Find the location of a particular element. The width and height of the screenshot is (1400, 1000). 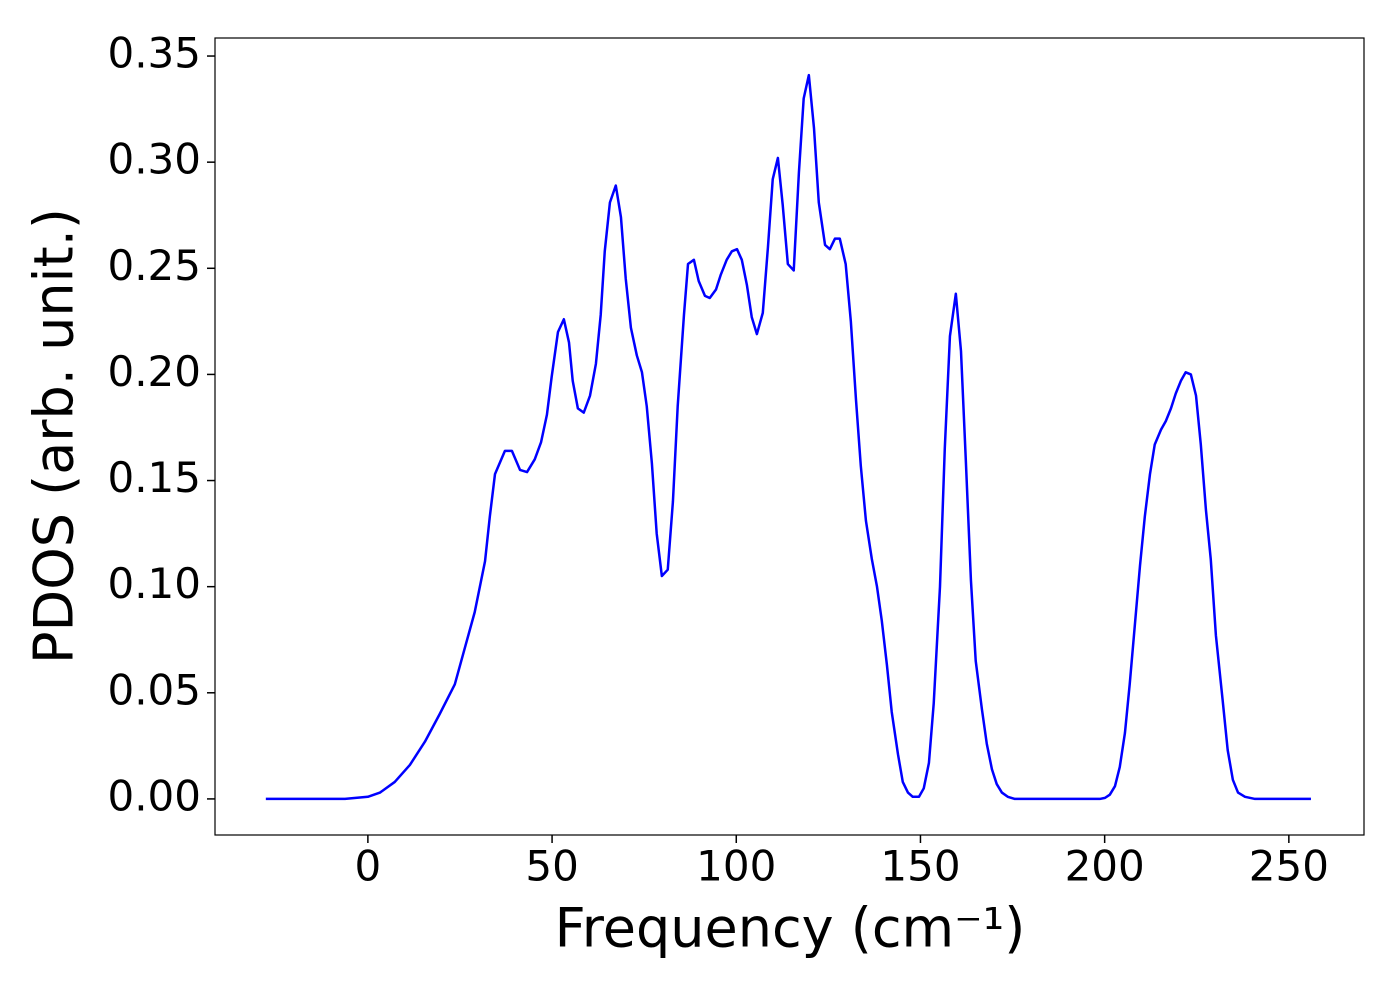

y-tick-label: 0.20 is located at coordinates (154, 371).